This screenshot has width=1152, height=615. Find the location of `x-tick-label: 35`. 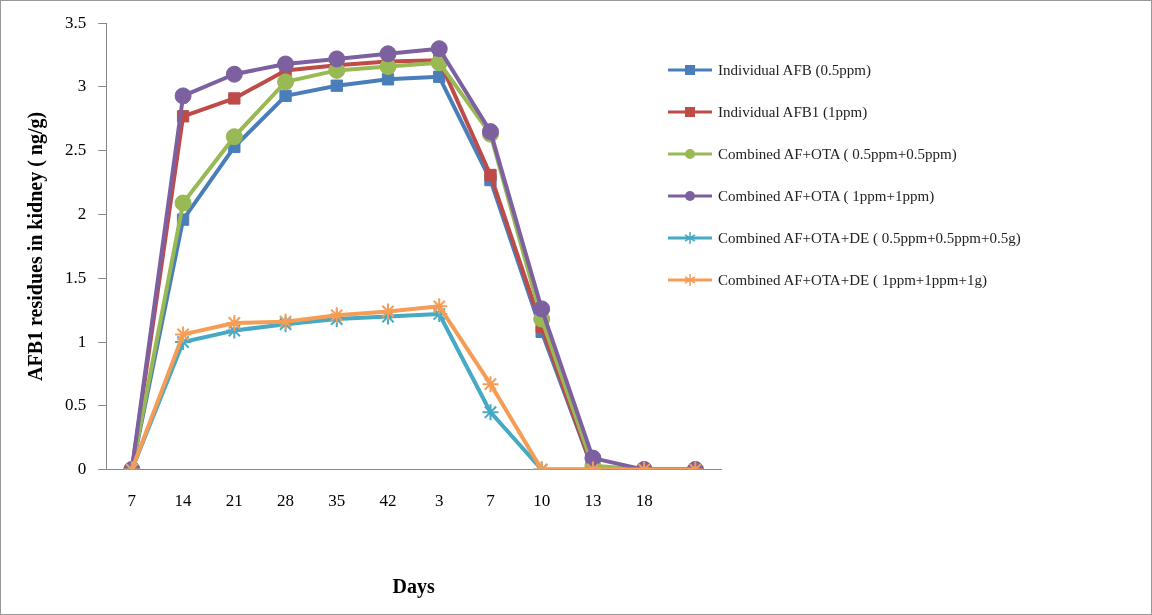

x-tick-label: 35 is located at coordinates (337, 501).